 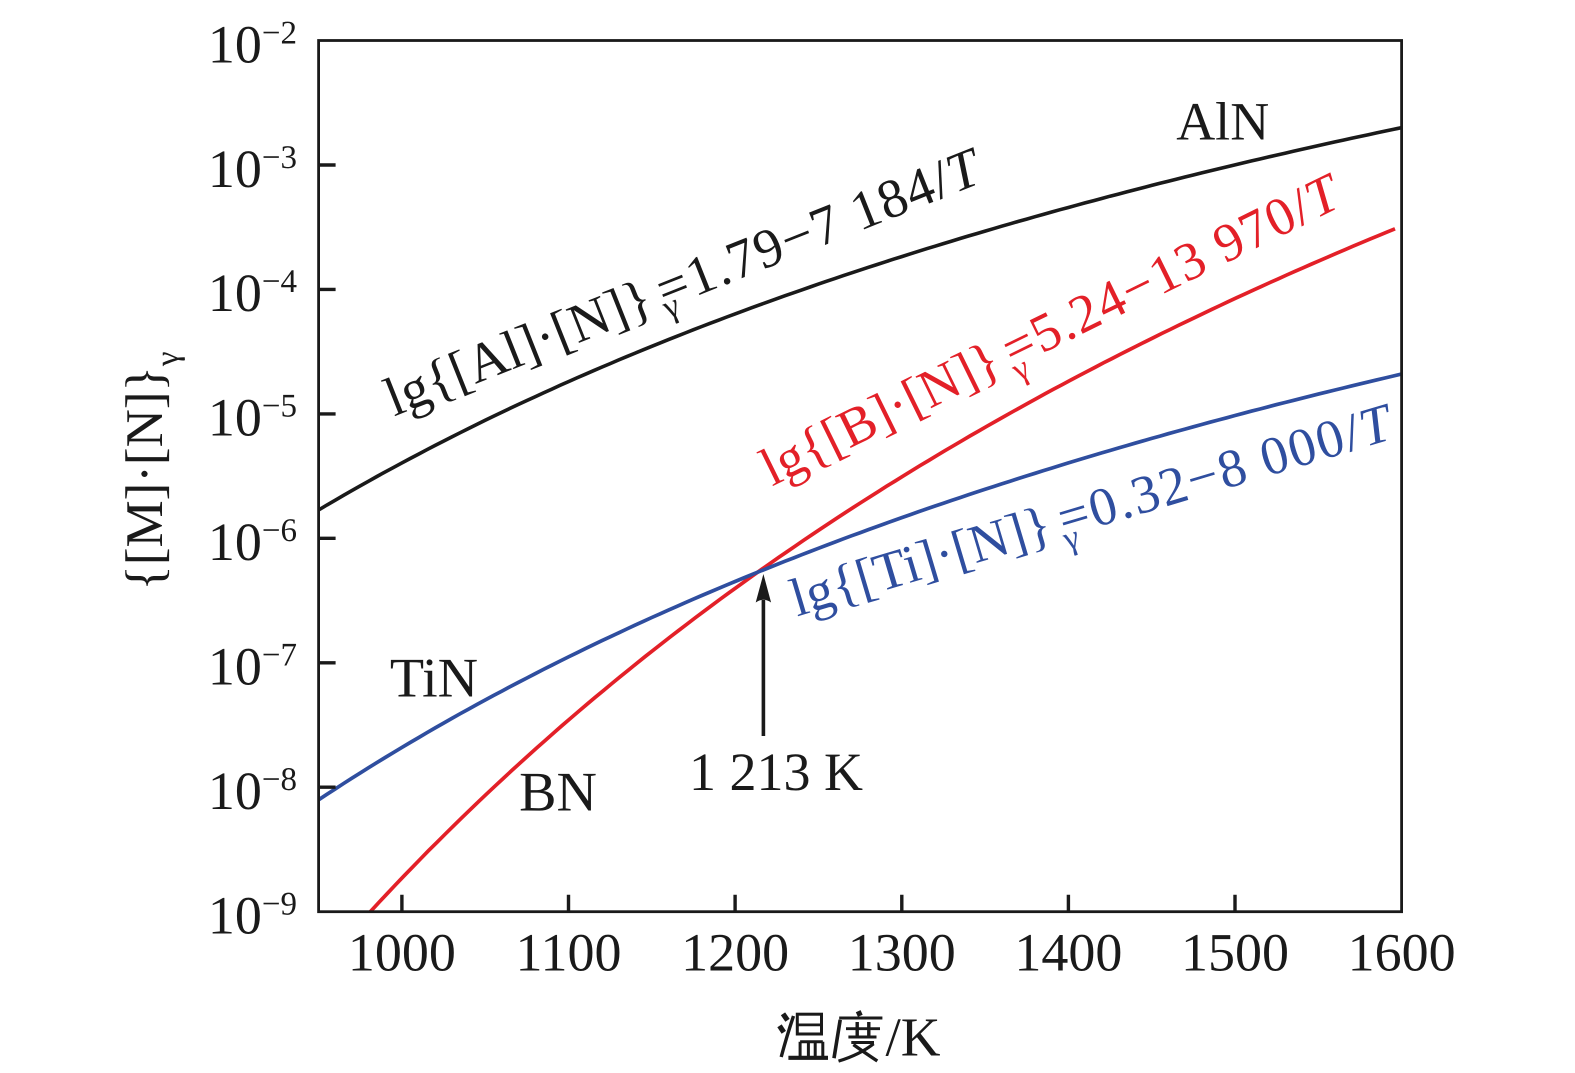 What do you see at coordinates (1068, 953) in the screenshot?
I see `svg-text: 1400` at bounding box center [1068, 953].